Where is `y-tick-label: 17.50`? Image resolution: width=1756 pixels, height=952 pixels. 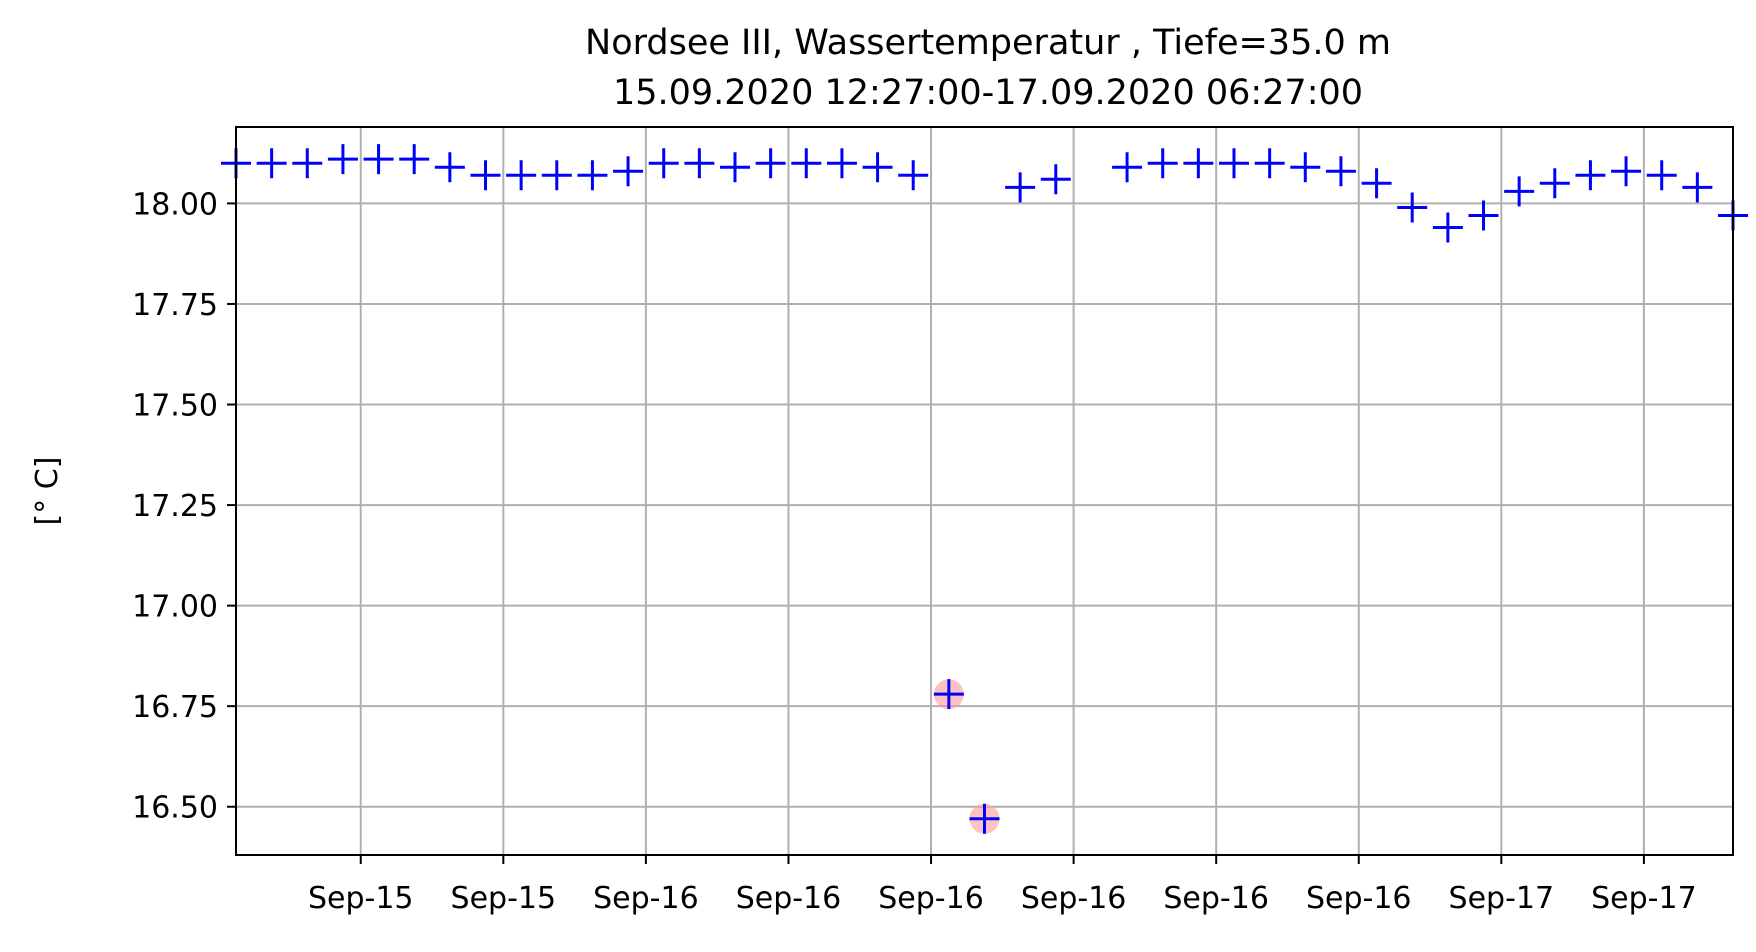 y-tick-label: 17.50 is located at coordinates (175, 406).